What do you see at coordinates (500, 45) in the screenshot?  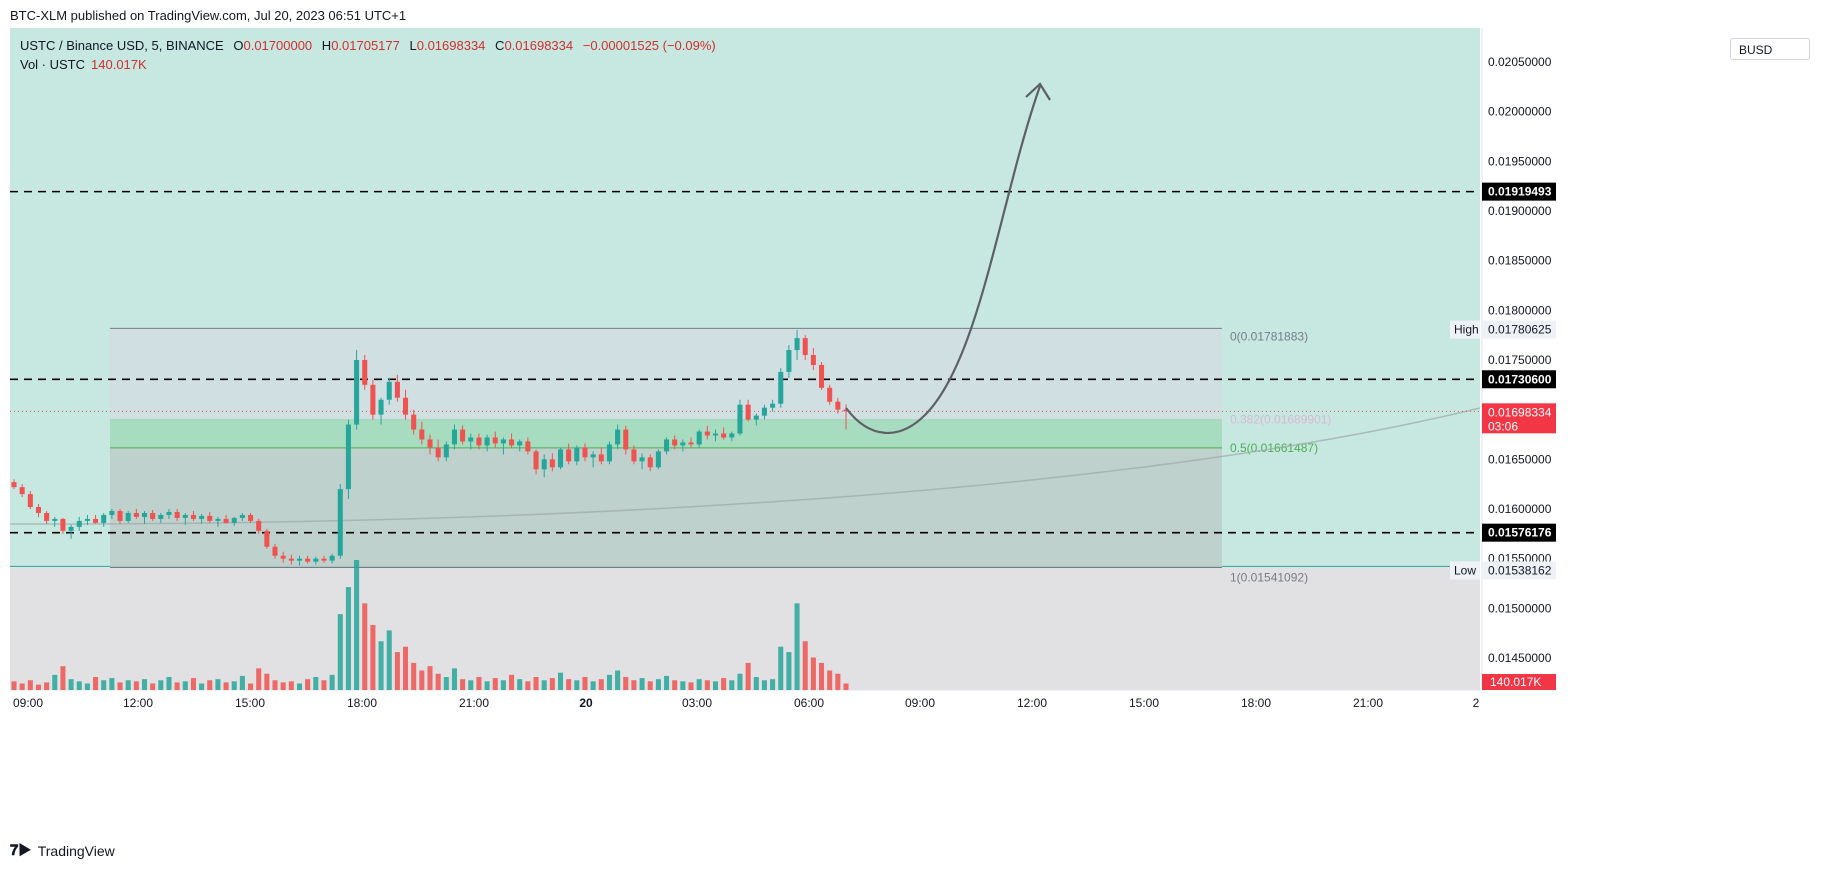 I see `close-label: C` at bounding box center [500, 45].